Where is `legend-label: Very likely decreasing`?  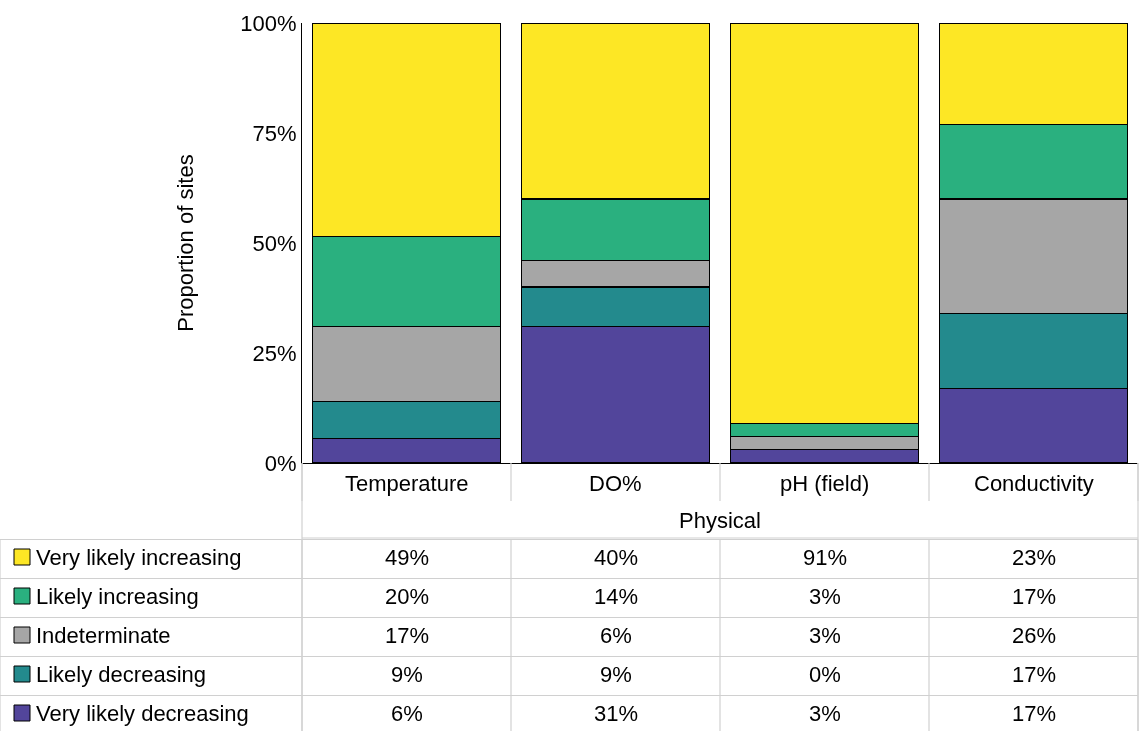 legend-label: Very likely decreasing is located at coordinates (142, 713).